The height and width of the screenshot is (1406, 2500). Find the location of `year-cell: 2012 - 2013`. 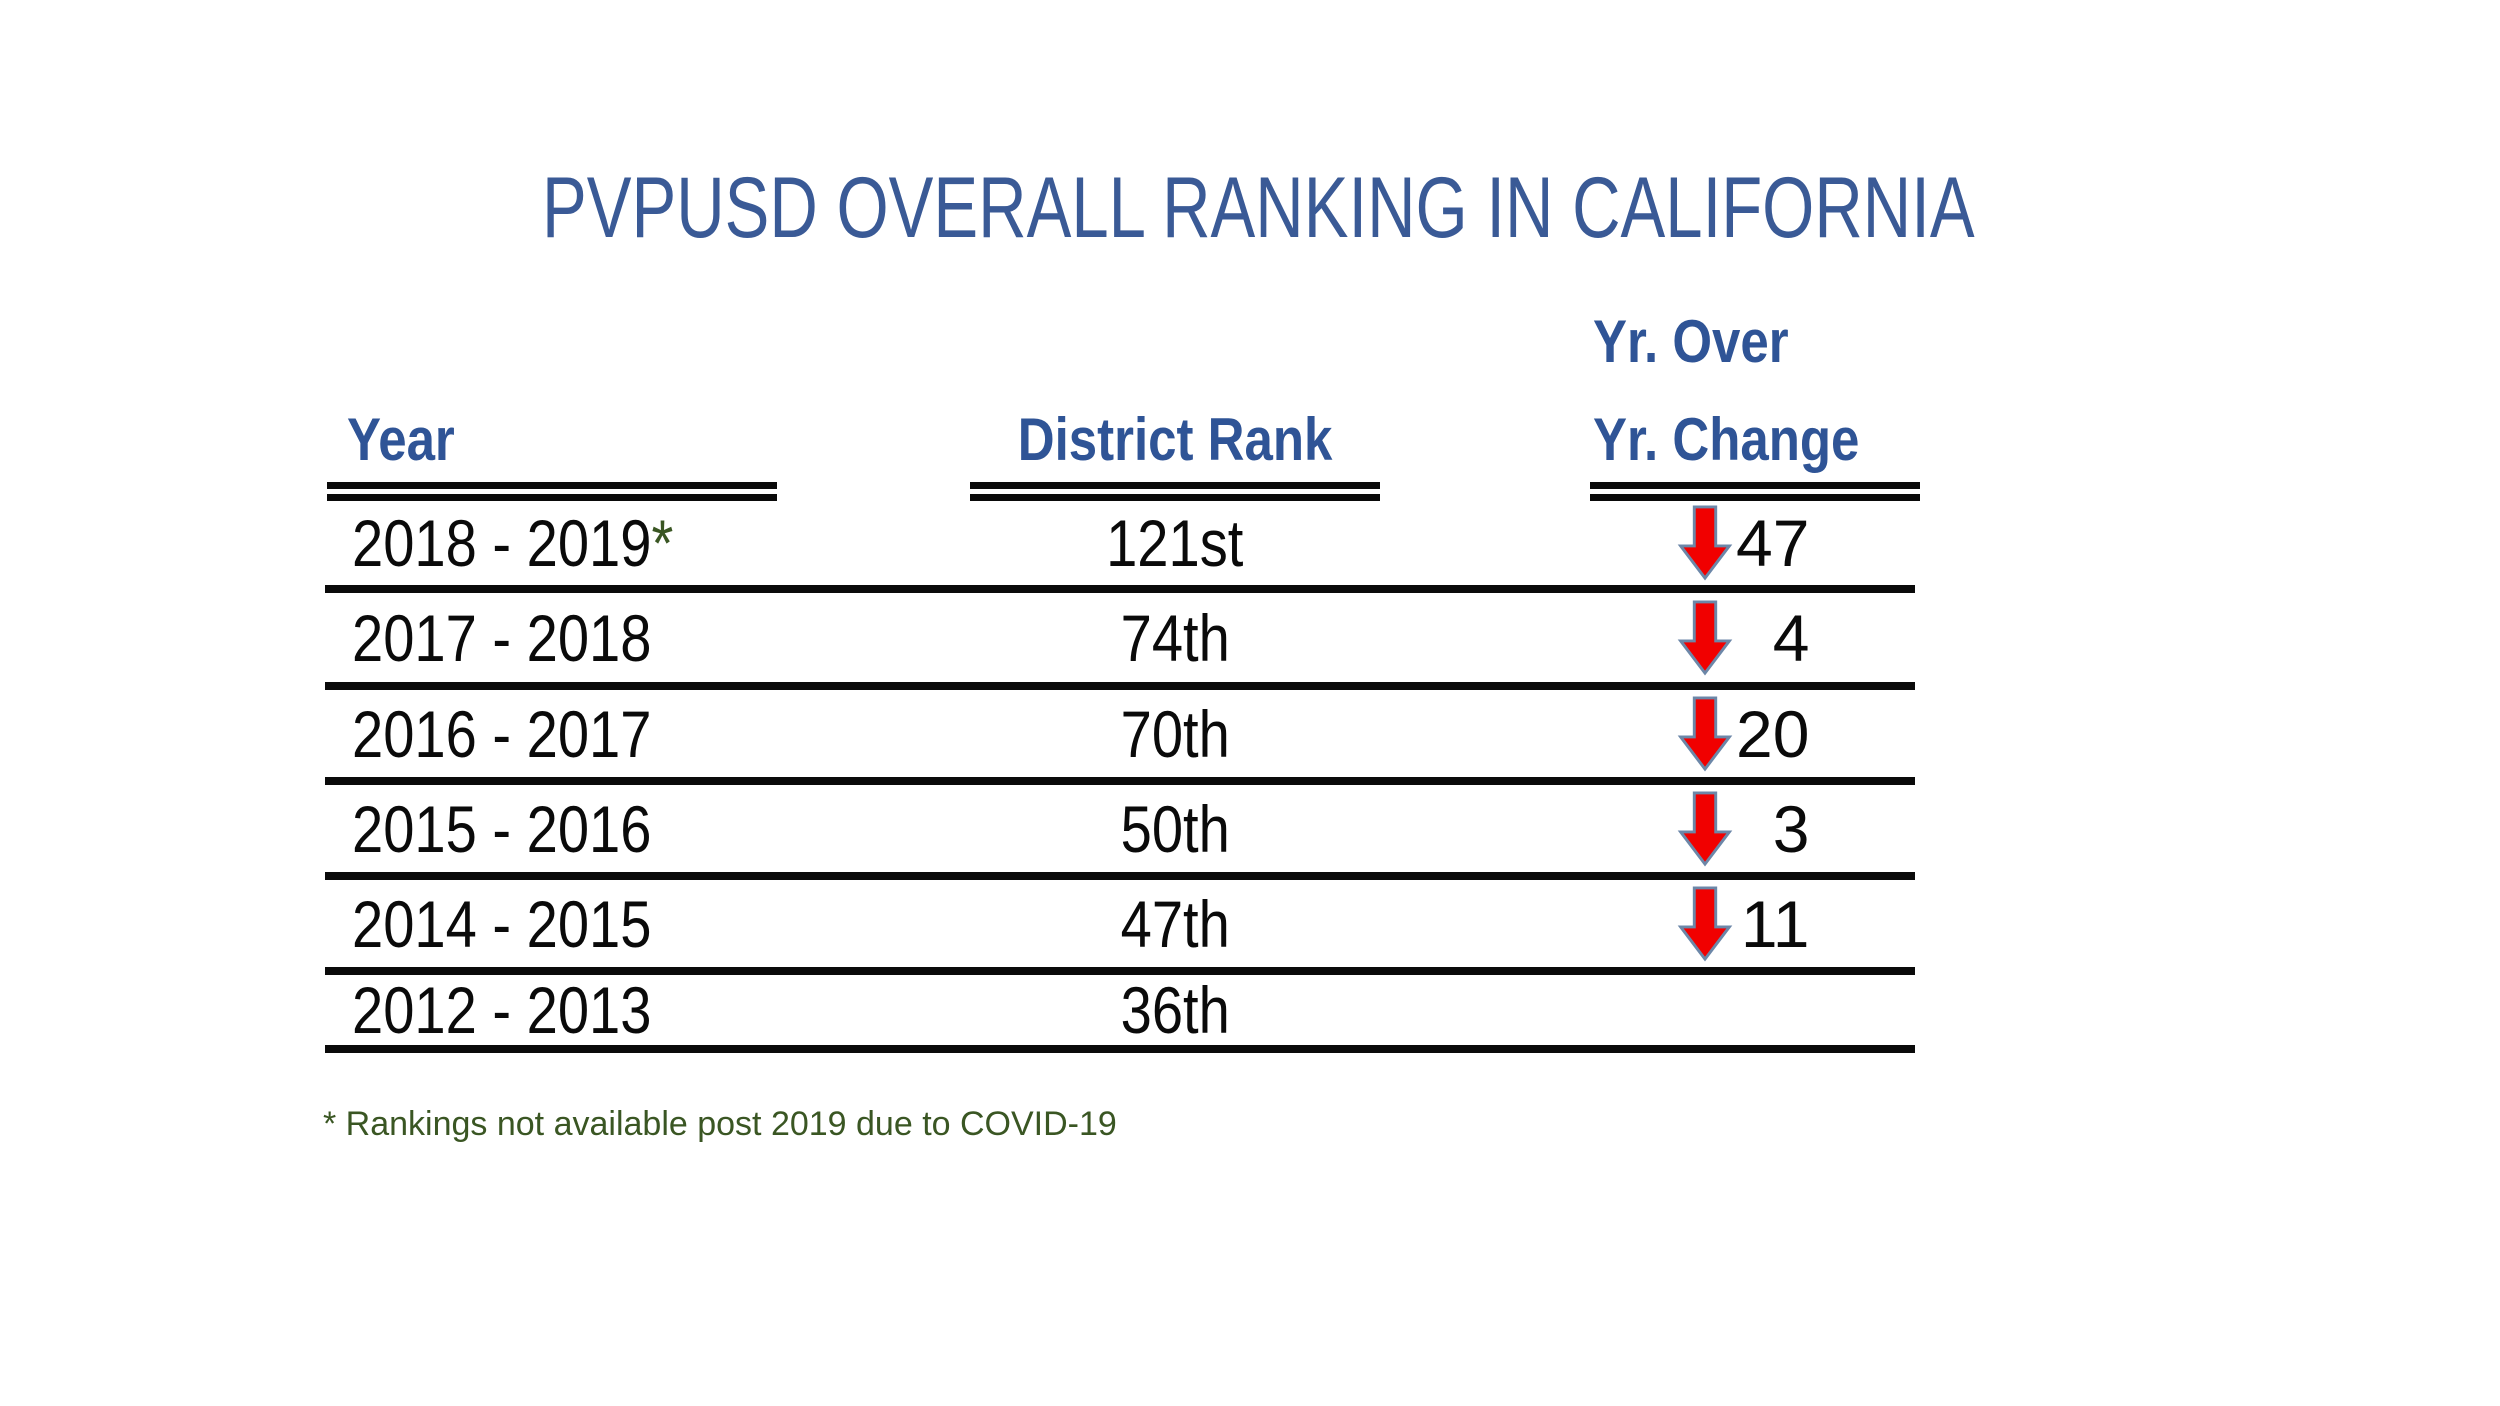

year-cell: 2012 - 2013 is located at coordinates (605, 1010).